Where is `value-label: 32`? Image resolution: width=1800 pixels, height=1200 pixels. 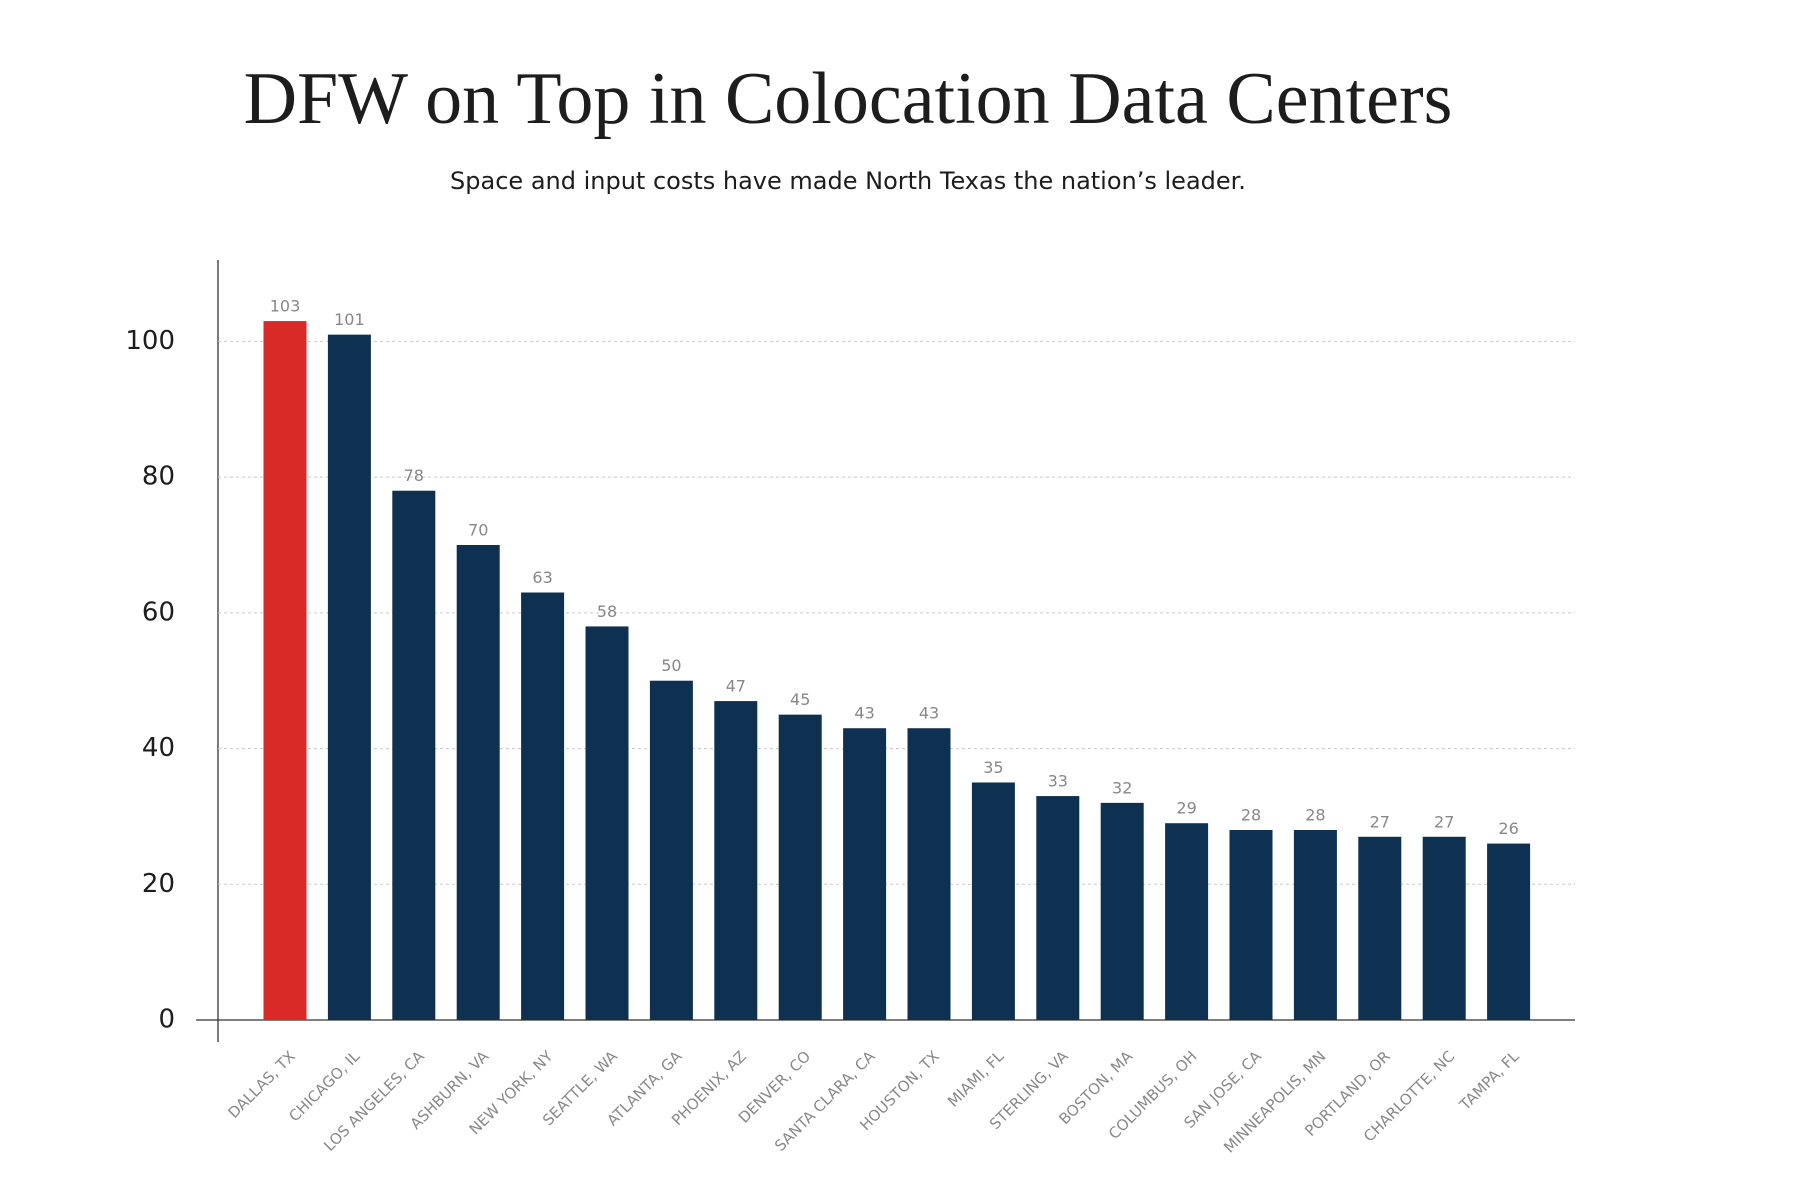 value-label: 32 is located at coordinates (1122, 787).